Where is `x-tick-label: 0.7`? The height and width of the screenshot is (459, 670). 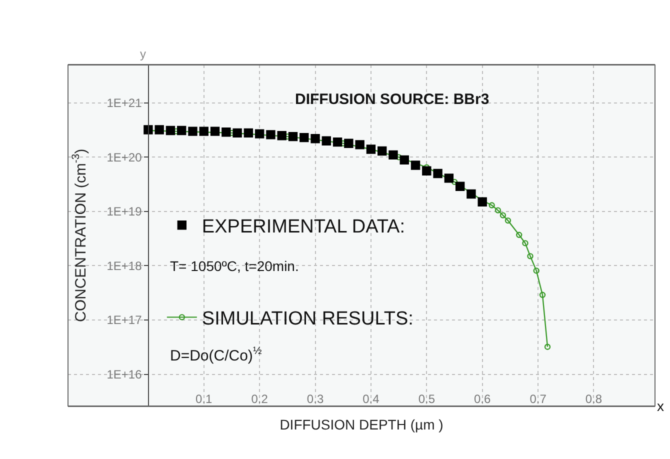 x-tick-label: 0.7 is located at coordinates (538, 399).